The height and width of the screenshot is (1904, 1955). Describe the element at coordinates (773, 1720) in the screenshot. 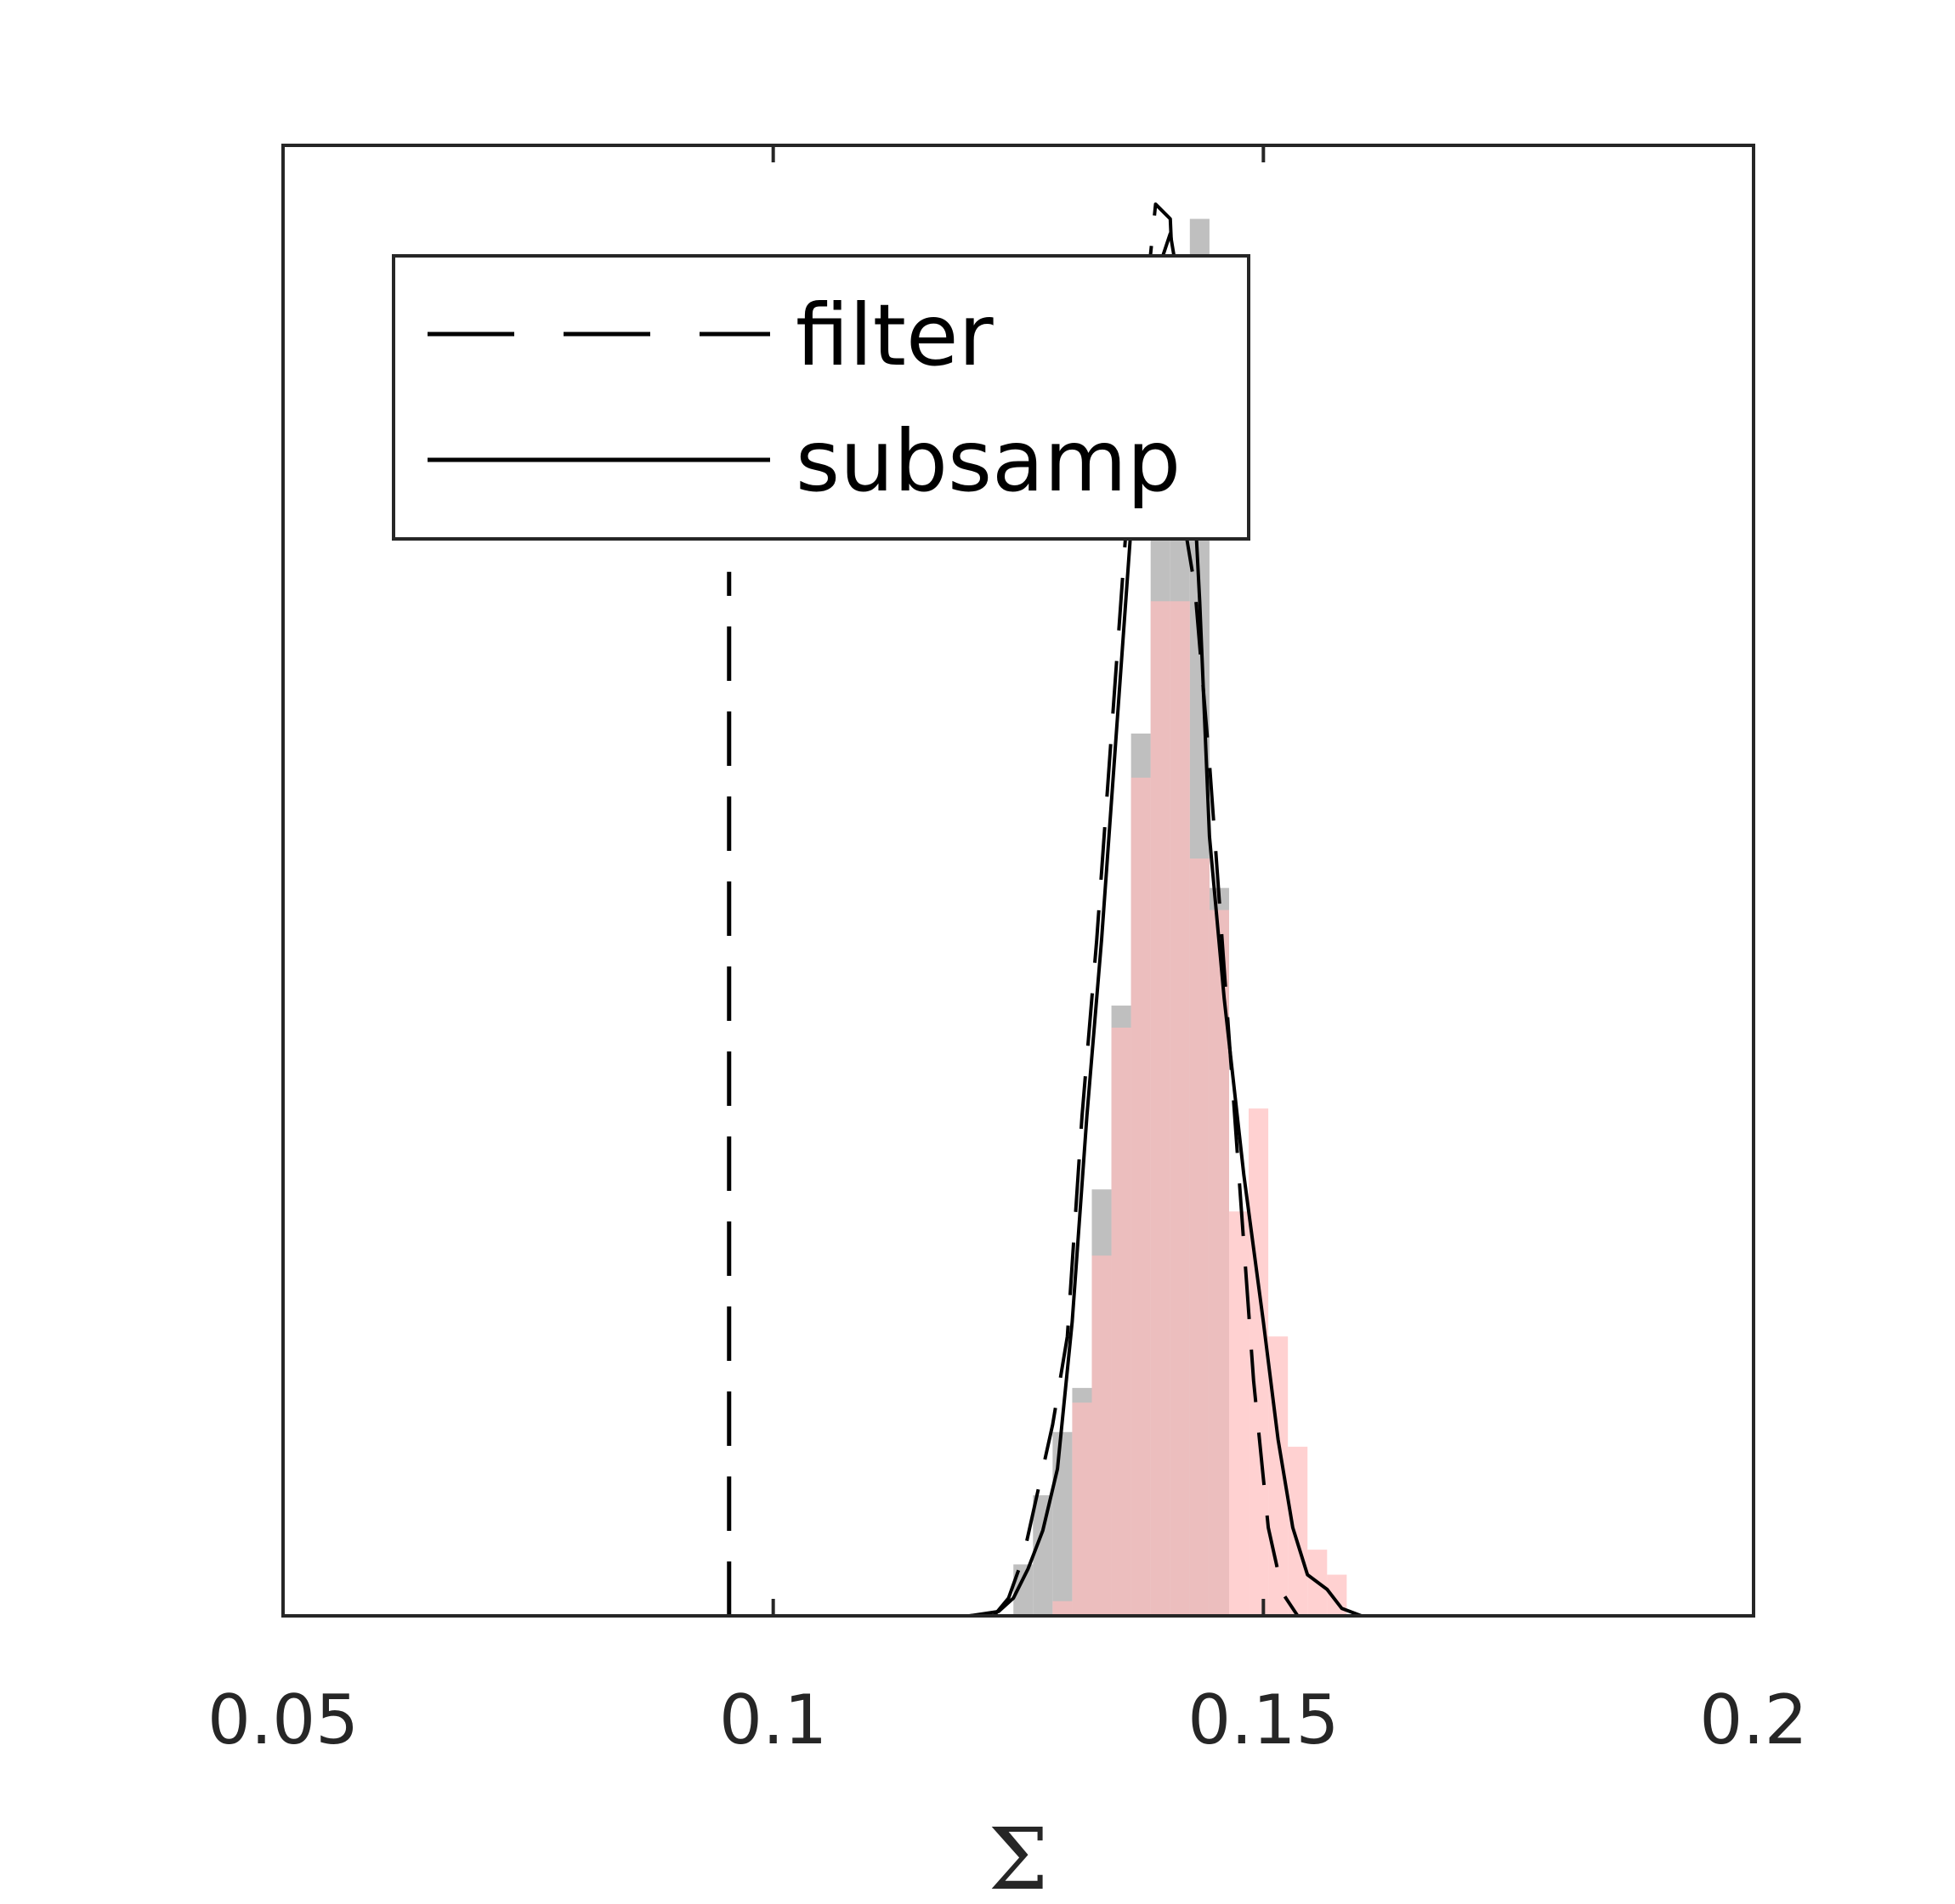

I see `x-tick-label: 0.1` at that location.